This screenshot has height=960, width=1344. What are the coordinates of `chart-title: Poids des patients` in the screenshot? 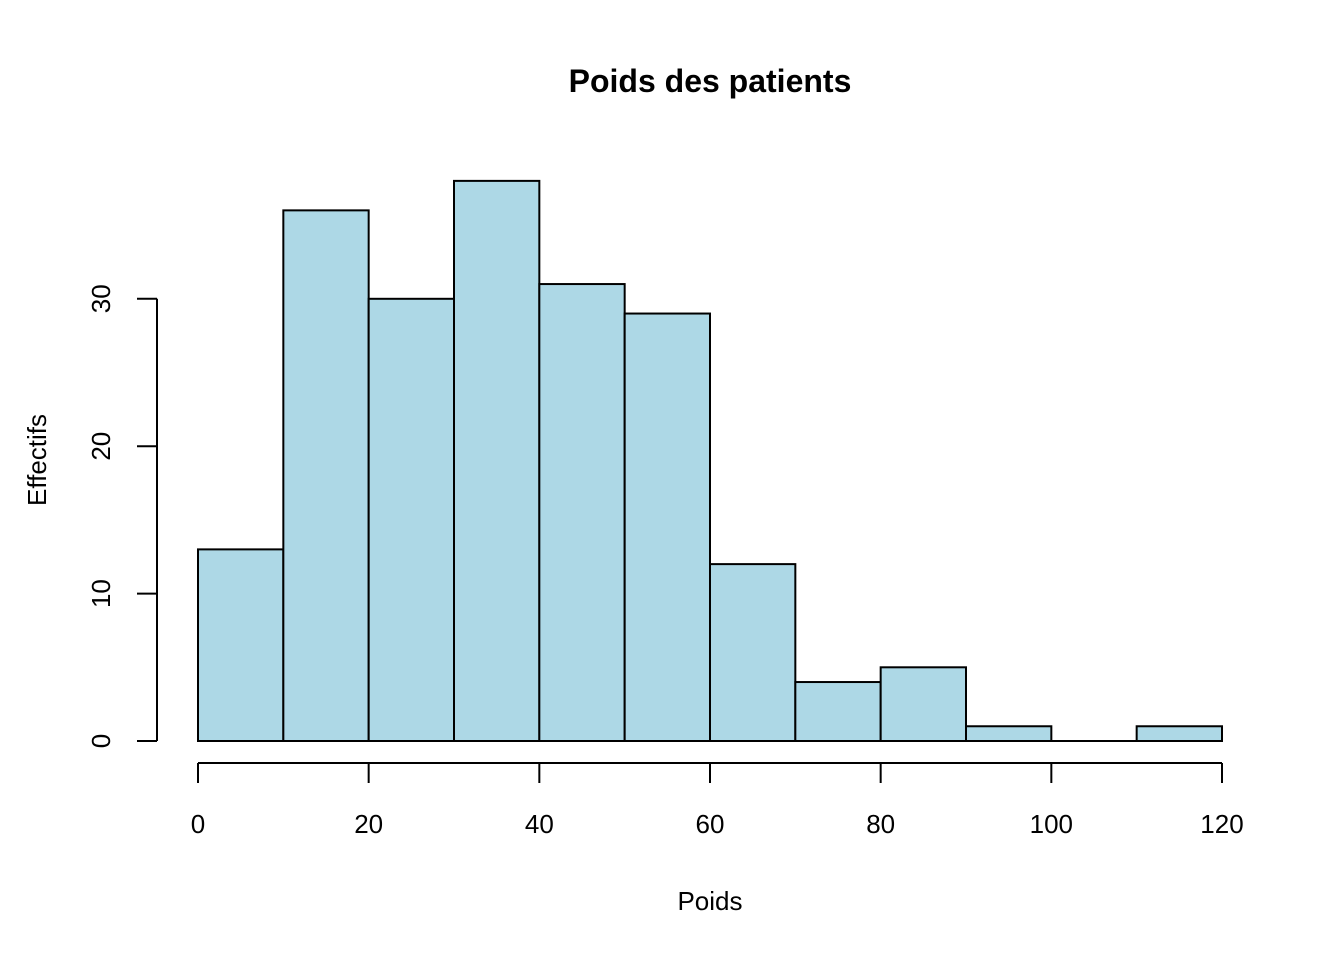 It's located at (710, 81).